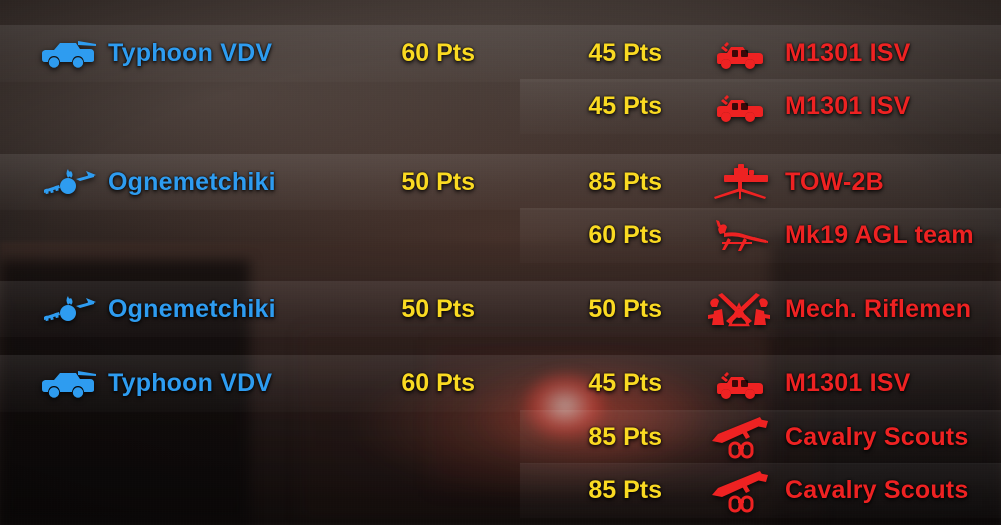 This screenshot has height=525, width=1001. I want to click on right-unit-points: 60 Pts, so click(581, 235).